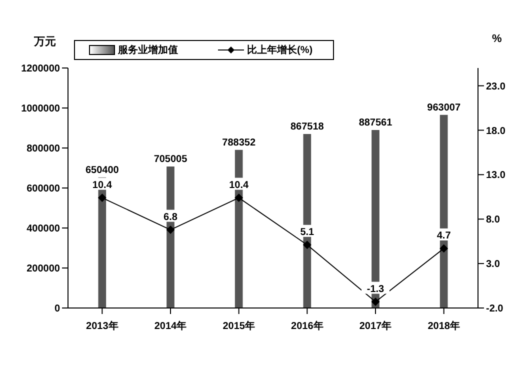 This screenshot has width=530, height=368. Describe the element at coordinates (496, 131) in the screenshot. I see `y2-tick-label: 18.0` at that location.